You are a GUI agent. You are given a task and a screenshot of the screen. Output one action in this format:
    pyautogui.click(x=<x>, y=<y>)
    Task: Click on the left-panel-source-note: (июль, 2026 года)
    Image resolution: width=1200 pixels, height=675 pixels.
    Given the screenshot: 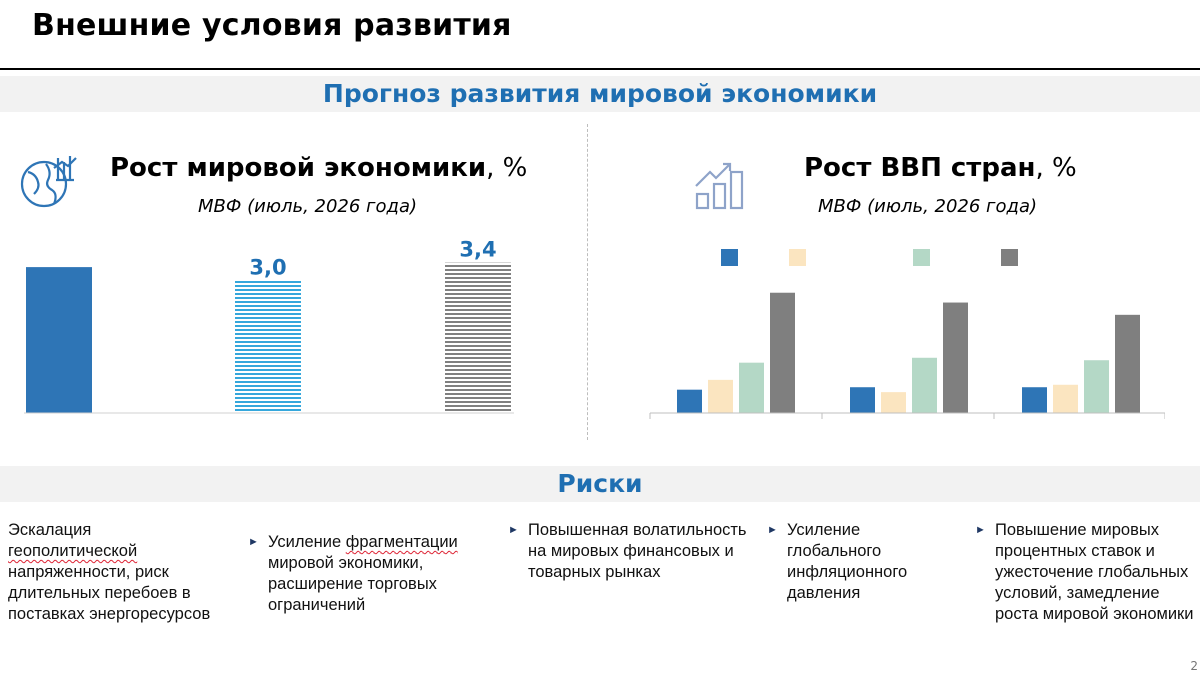 What is the action you would take?
    pyautogui.click(x=329, y=206)
    